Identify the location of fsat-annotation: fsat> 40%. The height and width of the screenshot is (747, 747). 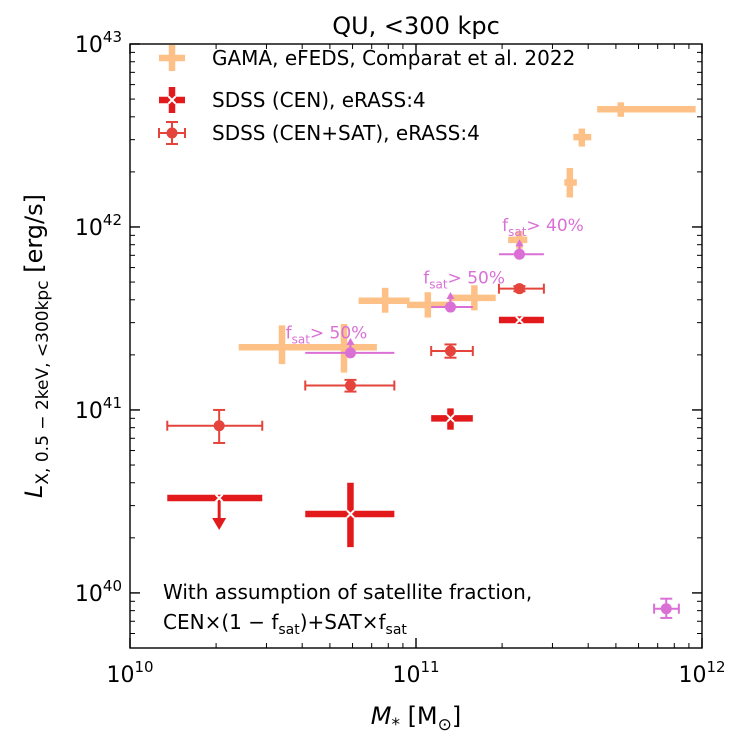
(543, 227).